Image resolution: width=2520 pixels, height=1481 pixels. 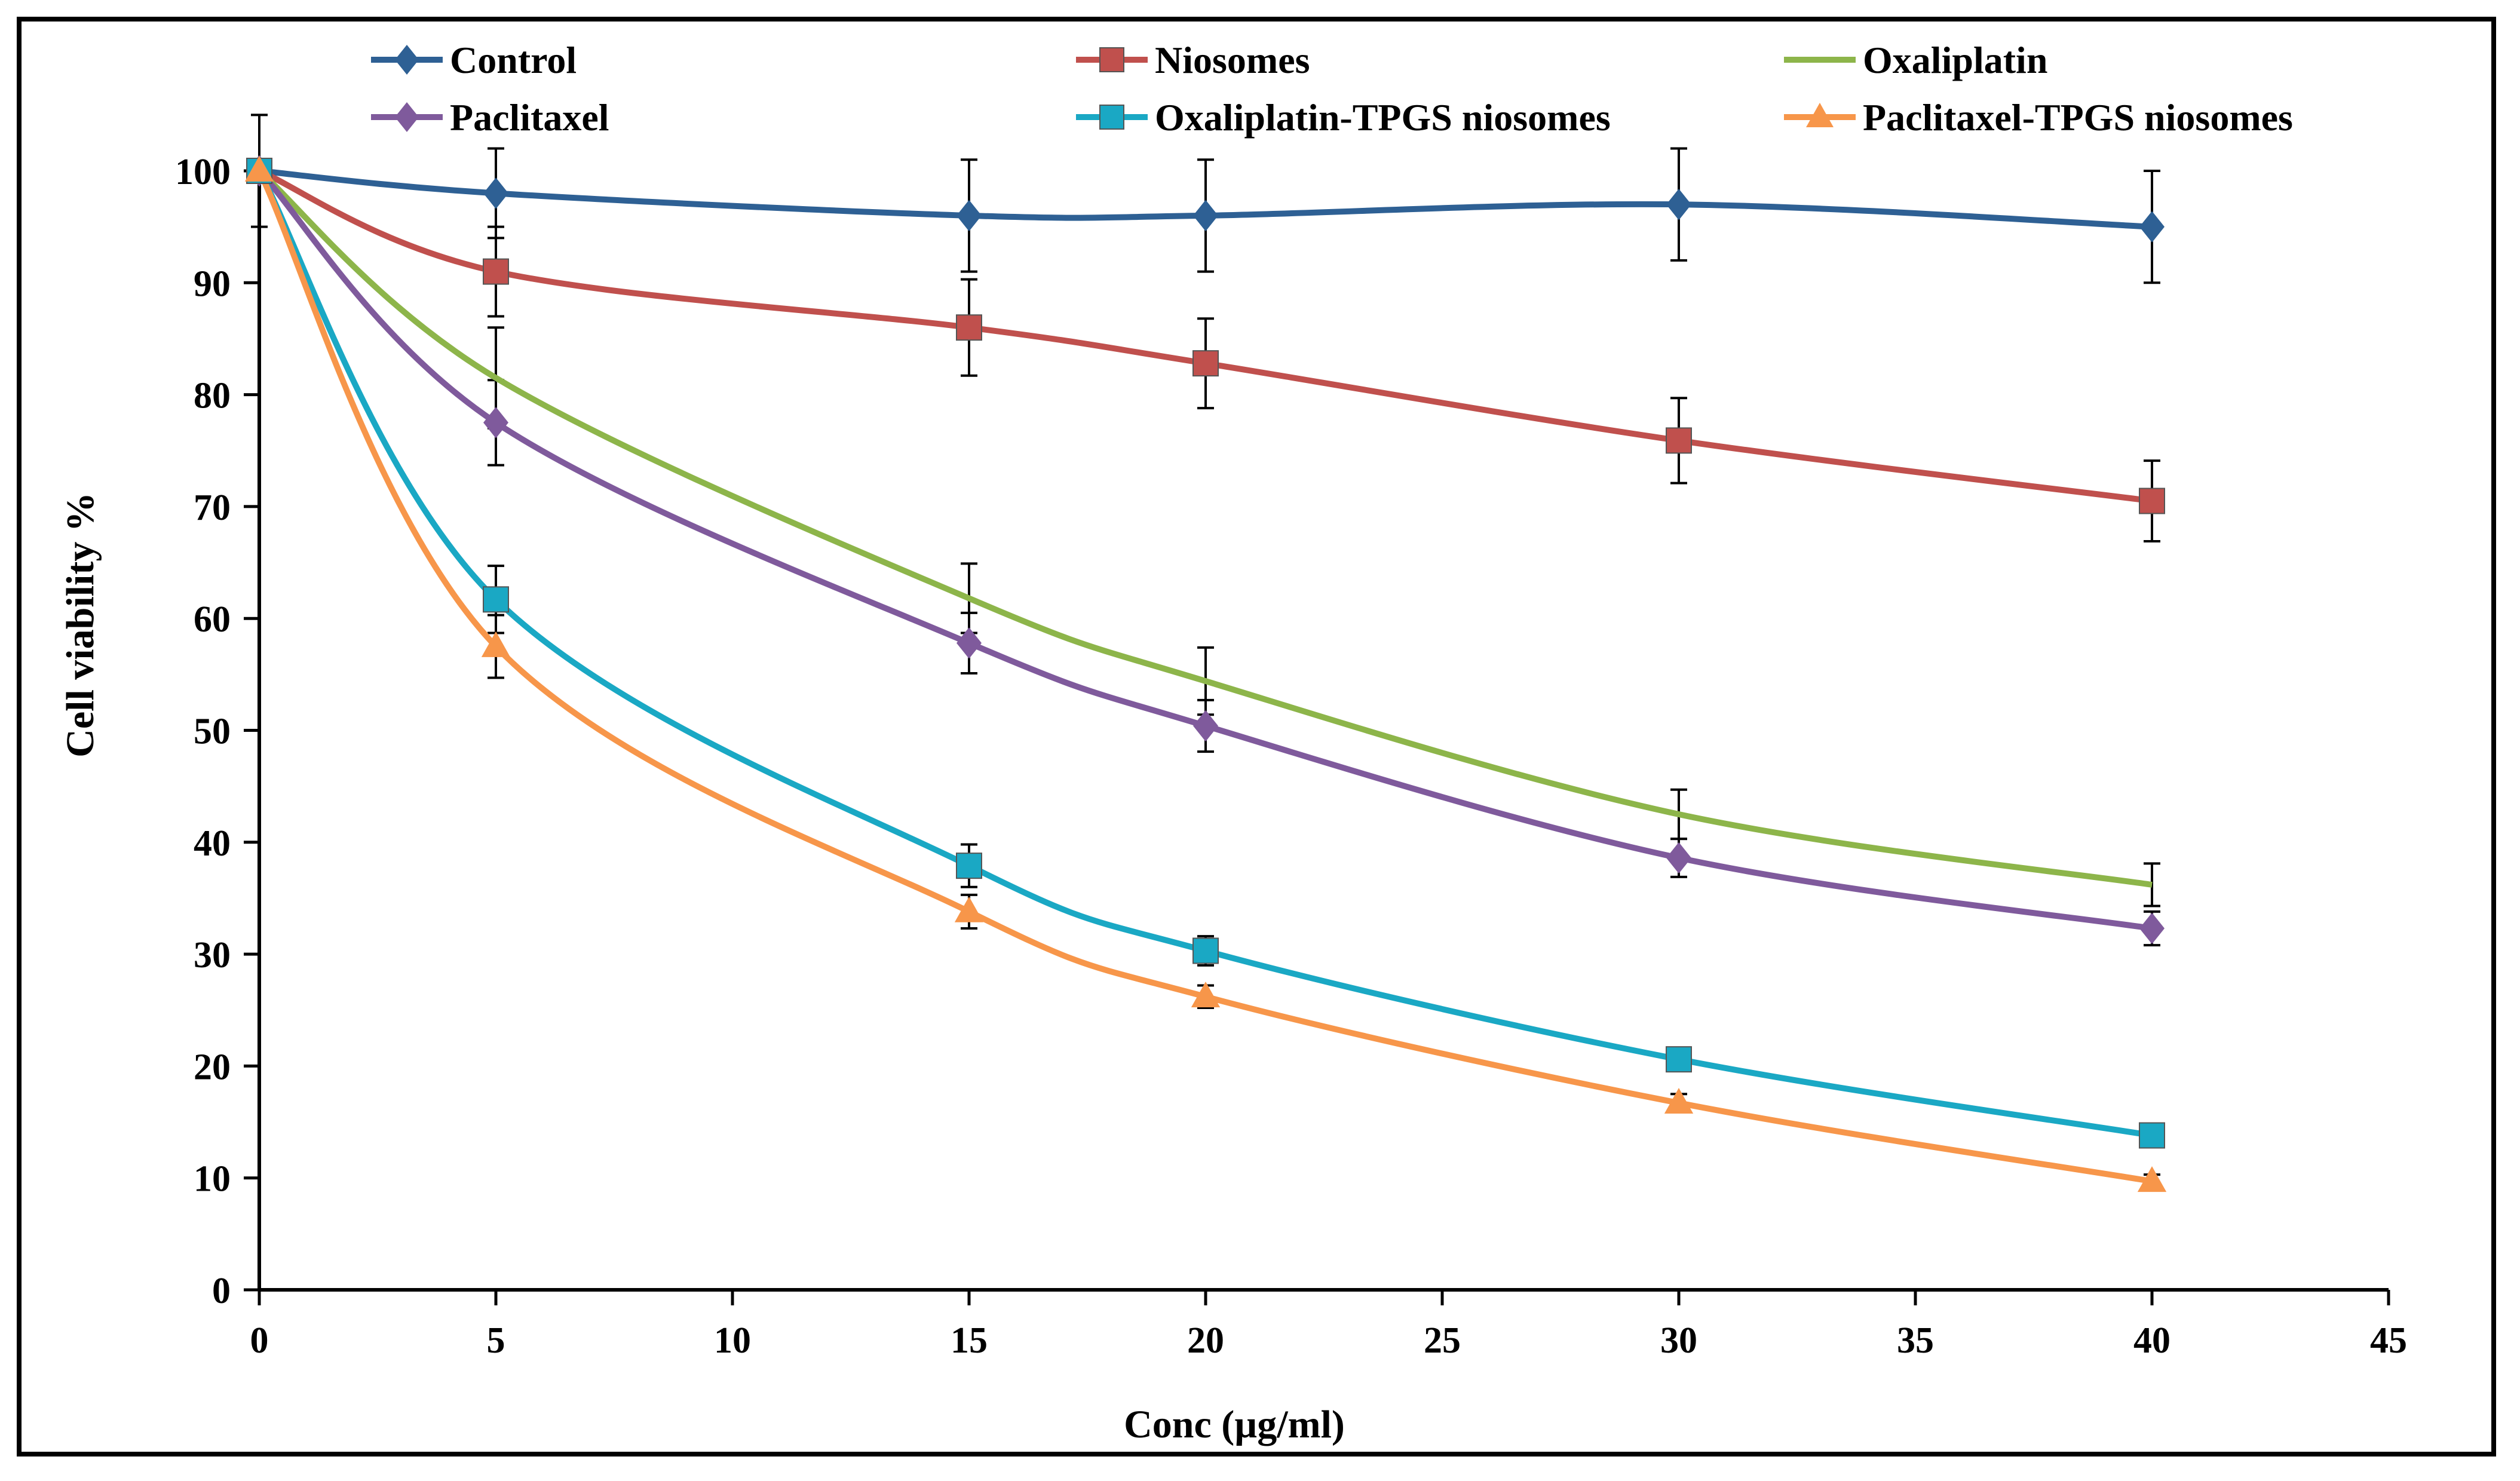 What do you see at coordinates (1383, 117) in the screenshot?
I see `legend-label-oxaliplatin-tpgs-niosomes: Oxaliplatin-TPGS niosomes` at bounding box center [1383, 117].